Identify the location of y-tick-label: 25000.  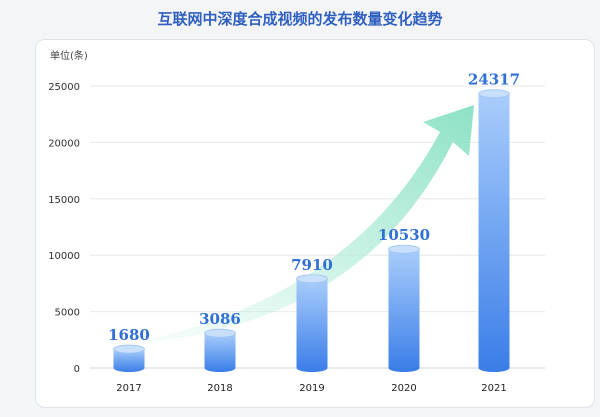
(64, 87).